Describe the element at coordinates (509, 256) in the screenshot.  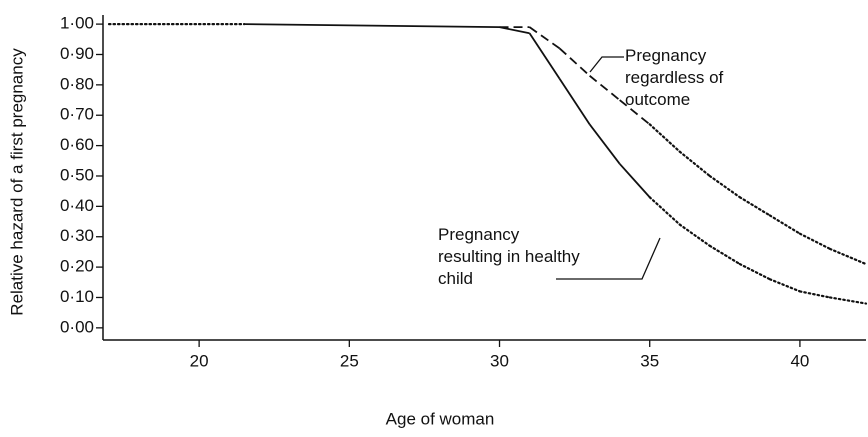
I see `series-annotation: Pregnancy resulting in healthy child` at that location.